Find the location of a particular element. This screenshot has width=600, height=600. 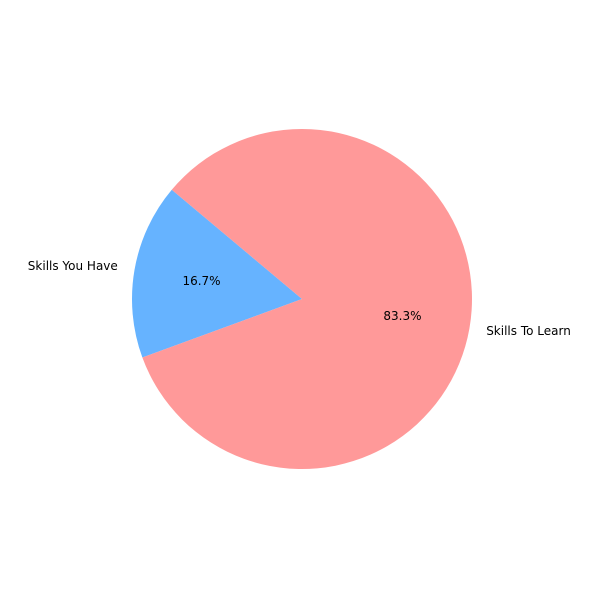

slice-label-2: Skills To Learn is located at coordinates (528, 331).